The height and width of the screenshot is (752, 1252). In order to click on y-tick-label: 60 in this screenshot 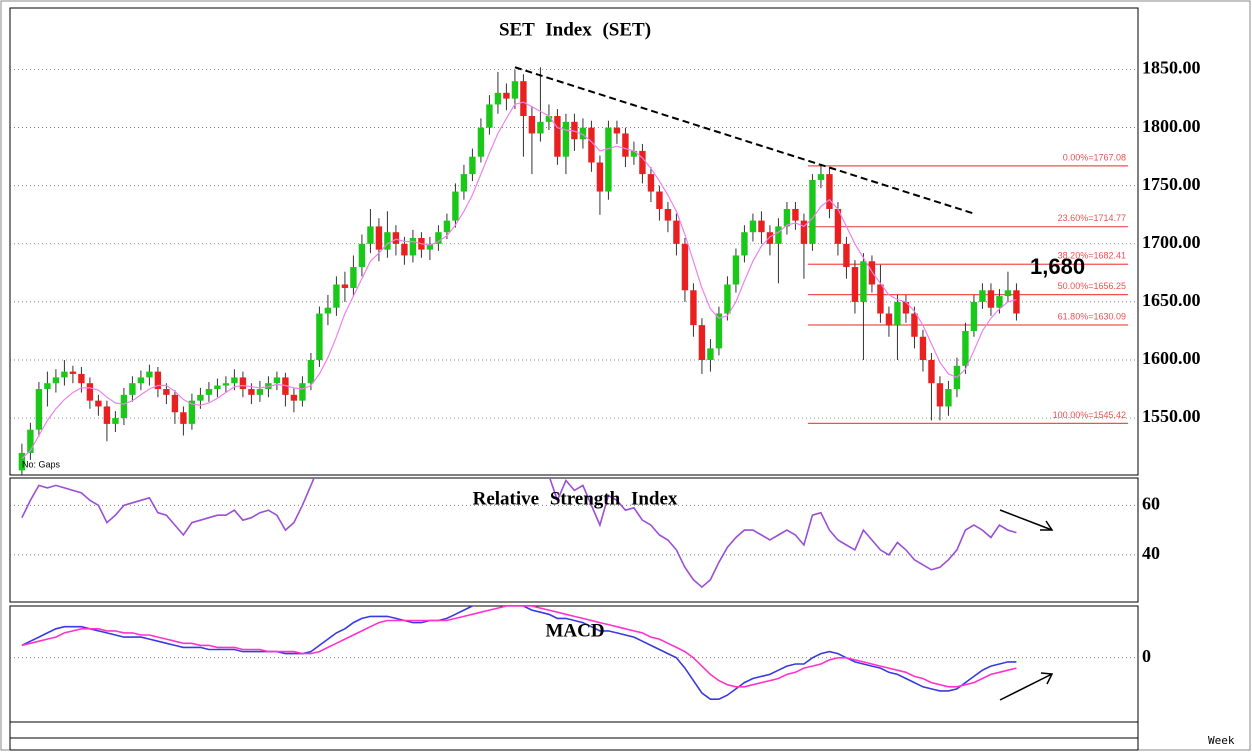, I will do `click(1151, 503)`.